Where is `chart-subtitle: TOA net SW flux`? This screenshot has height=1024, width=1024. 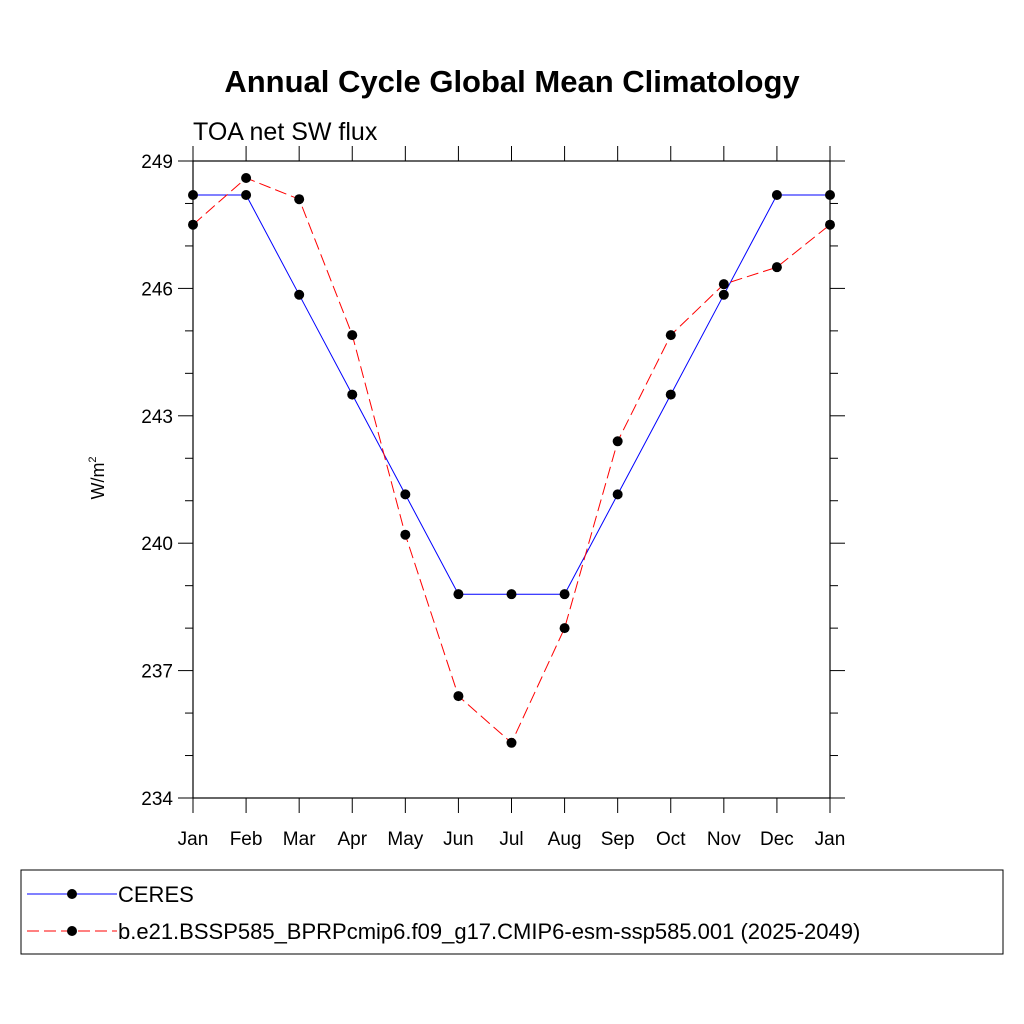 chart-subtitle: TOA net SW flux is located at coordinates (285, 132).